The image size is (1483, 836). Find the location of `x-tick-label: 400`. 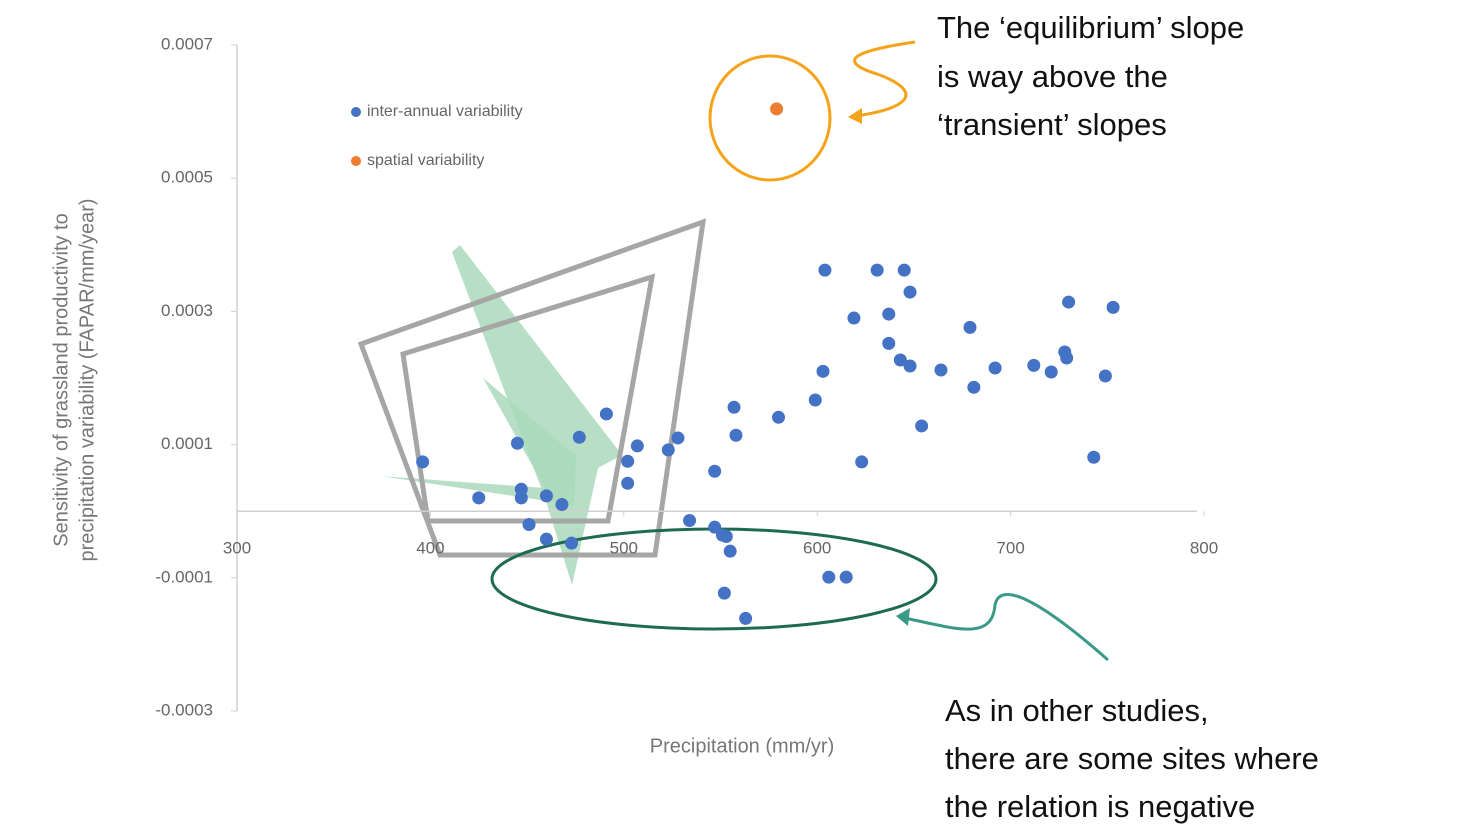

x-tick-label: 400 is located at coordinates (430, 548).